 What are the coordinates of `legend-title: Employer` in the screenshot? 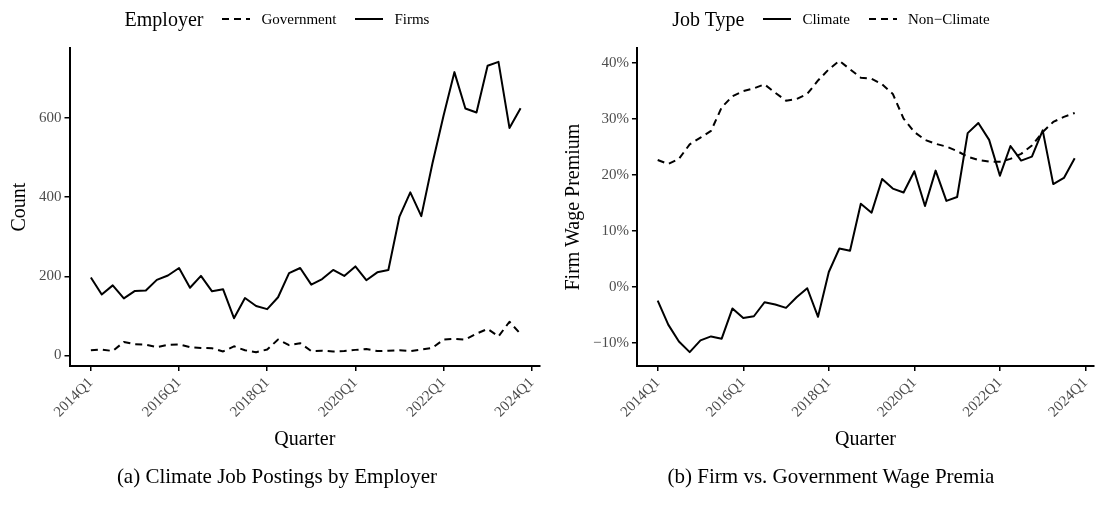 It's located at (164, 19).